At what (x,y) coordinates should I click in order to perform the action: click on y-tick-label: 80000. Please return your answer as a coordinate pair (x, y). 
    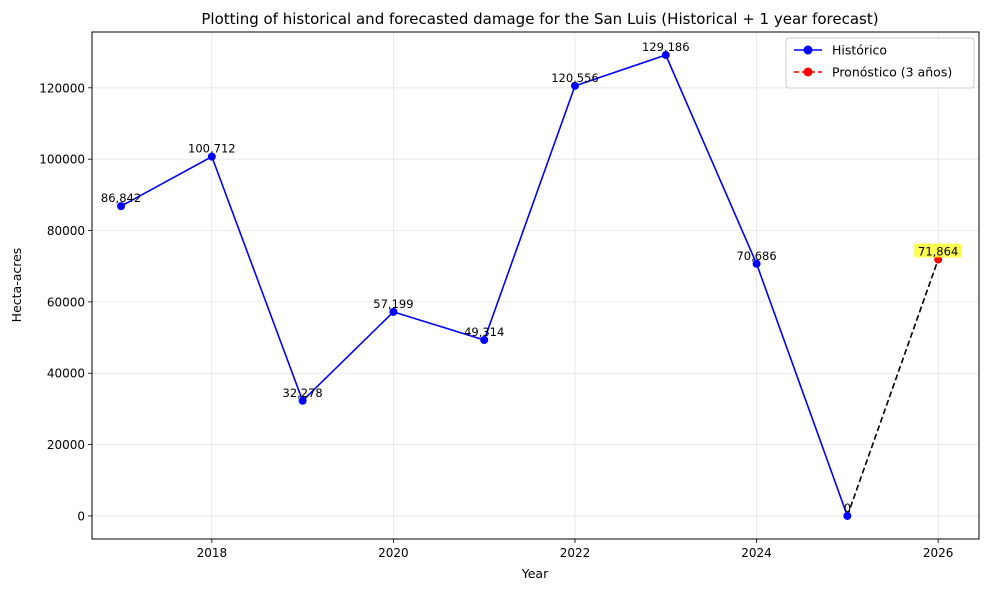
    Looking at the image, I should click on (66, 231).